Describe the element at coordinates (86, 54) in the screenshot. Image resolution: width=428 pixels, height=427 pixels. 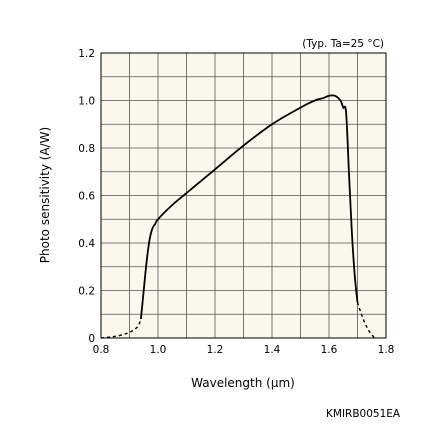
I see `y-tick-label: 1.2` at that location.